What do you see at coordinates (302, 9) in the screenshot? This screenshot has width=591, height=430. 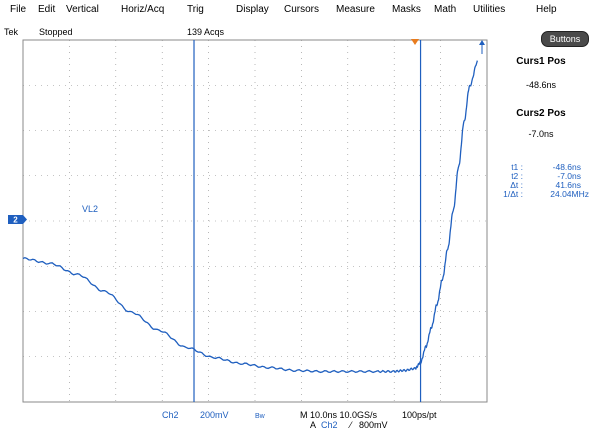 I see `menu-cursors: Cursors` at bounding box center [302, 9].